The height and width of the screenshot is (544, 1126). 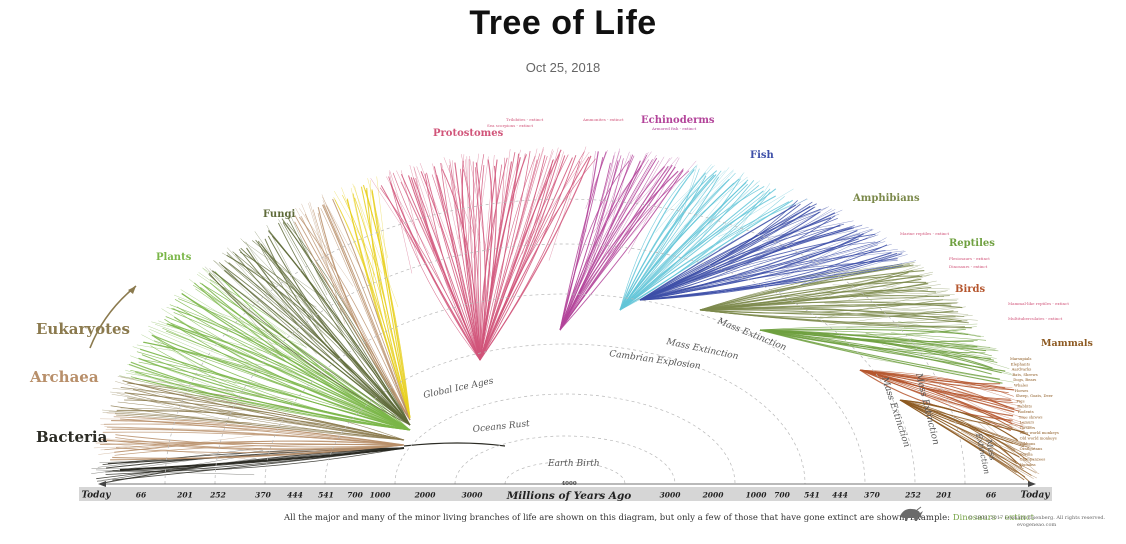 What do you see at coordinates (603, 119) in the screenshot?
I see `extinct-label-ammonites: Ammonites - extinct` at bounding box center [603, 119].